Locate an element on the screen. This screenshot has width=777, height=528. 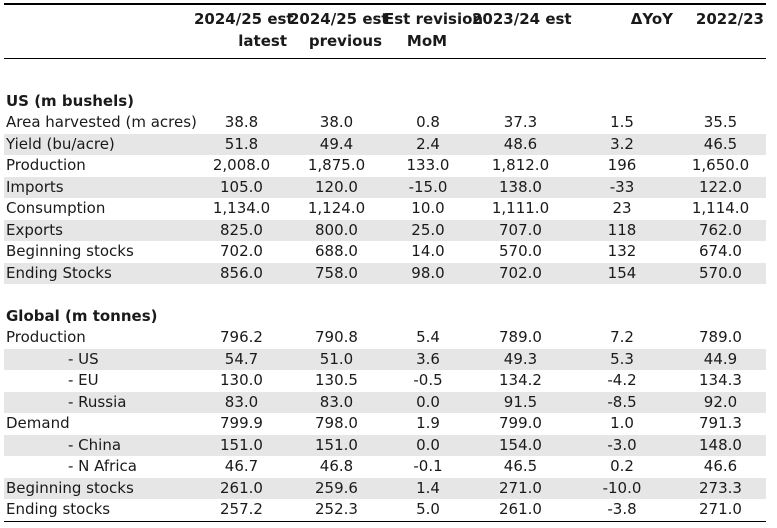
cell-value: -0.1 is located at coordinates (428, 466).